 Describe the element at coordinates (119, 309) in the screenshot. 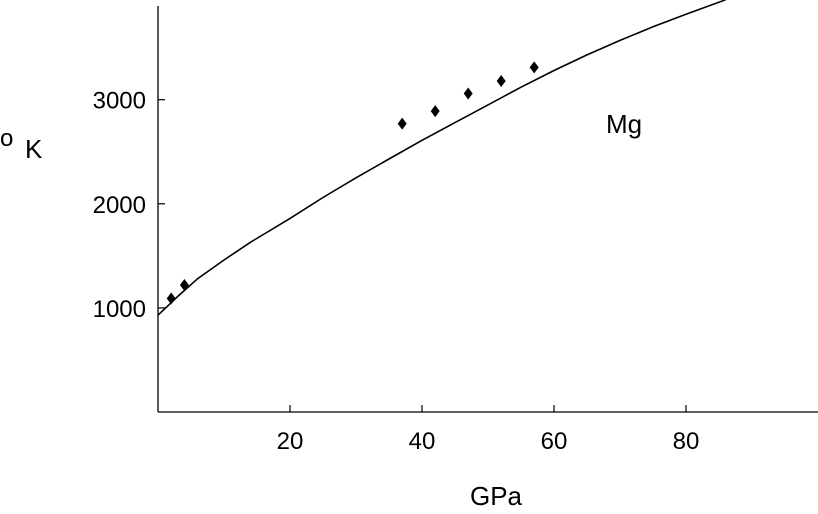

I see `y-tick-label: 1000` at that location.